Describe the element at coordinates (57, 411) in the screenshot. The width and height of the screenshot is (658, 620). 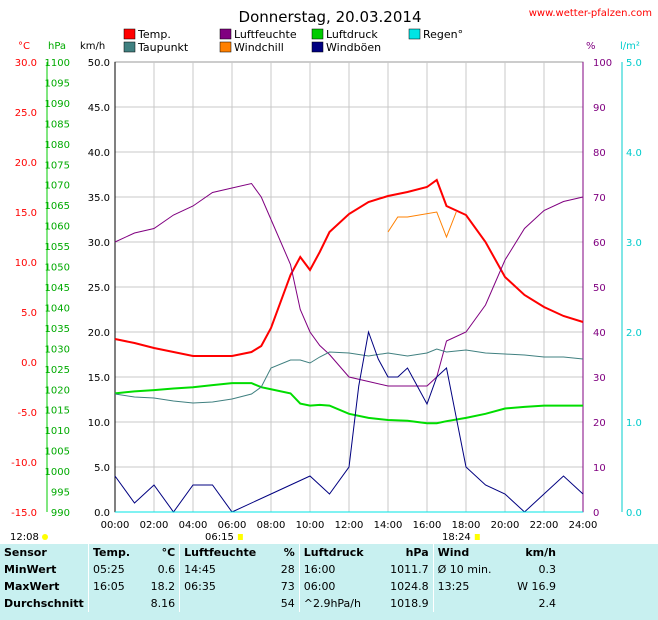
I see `pressure-tick-label: 1015` at that location.